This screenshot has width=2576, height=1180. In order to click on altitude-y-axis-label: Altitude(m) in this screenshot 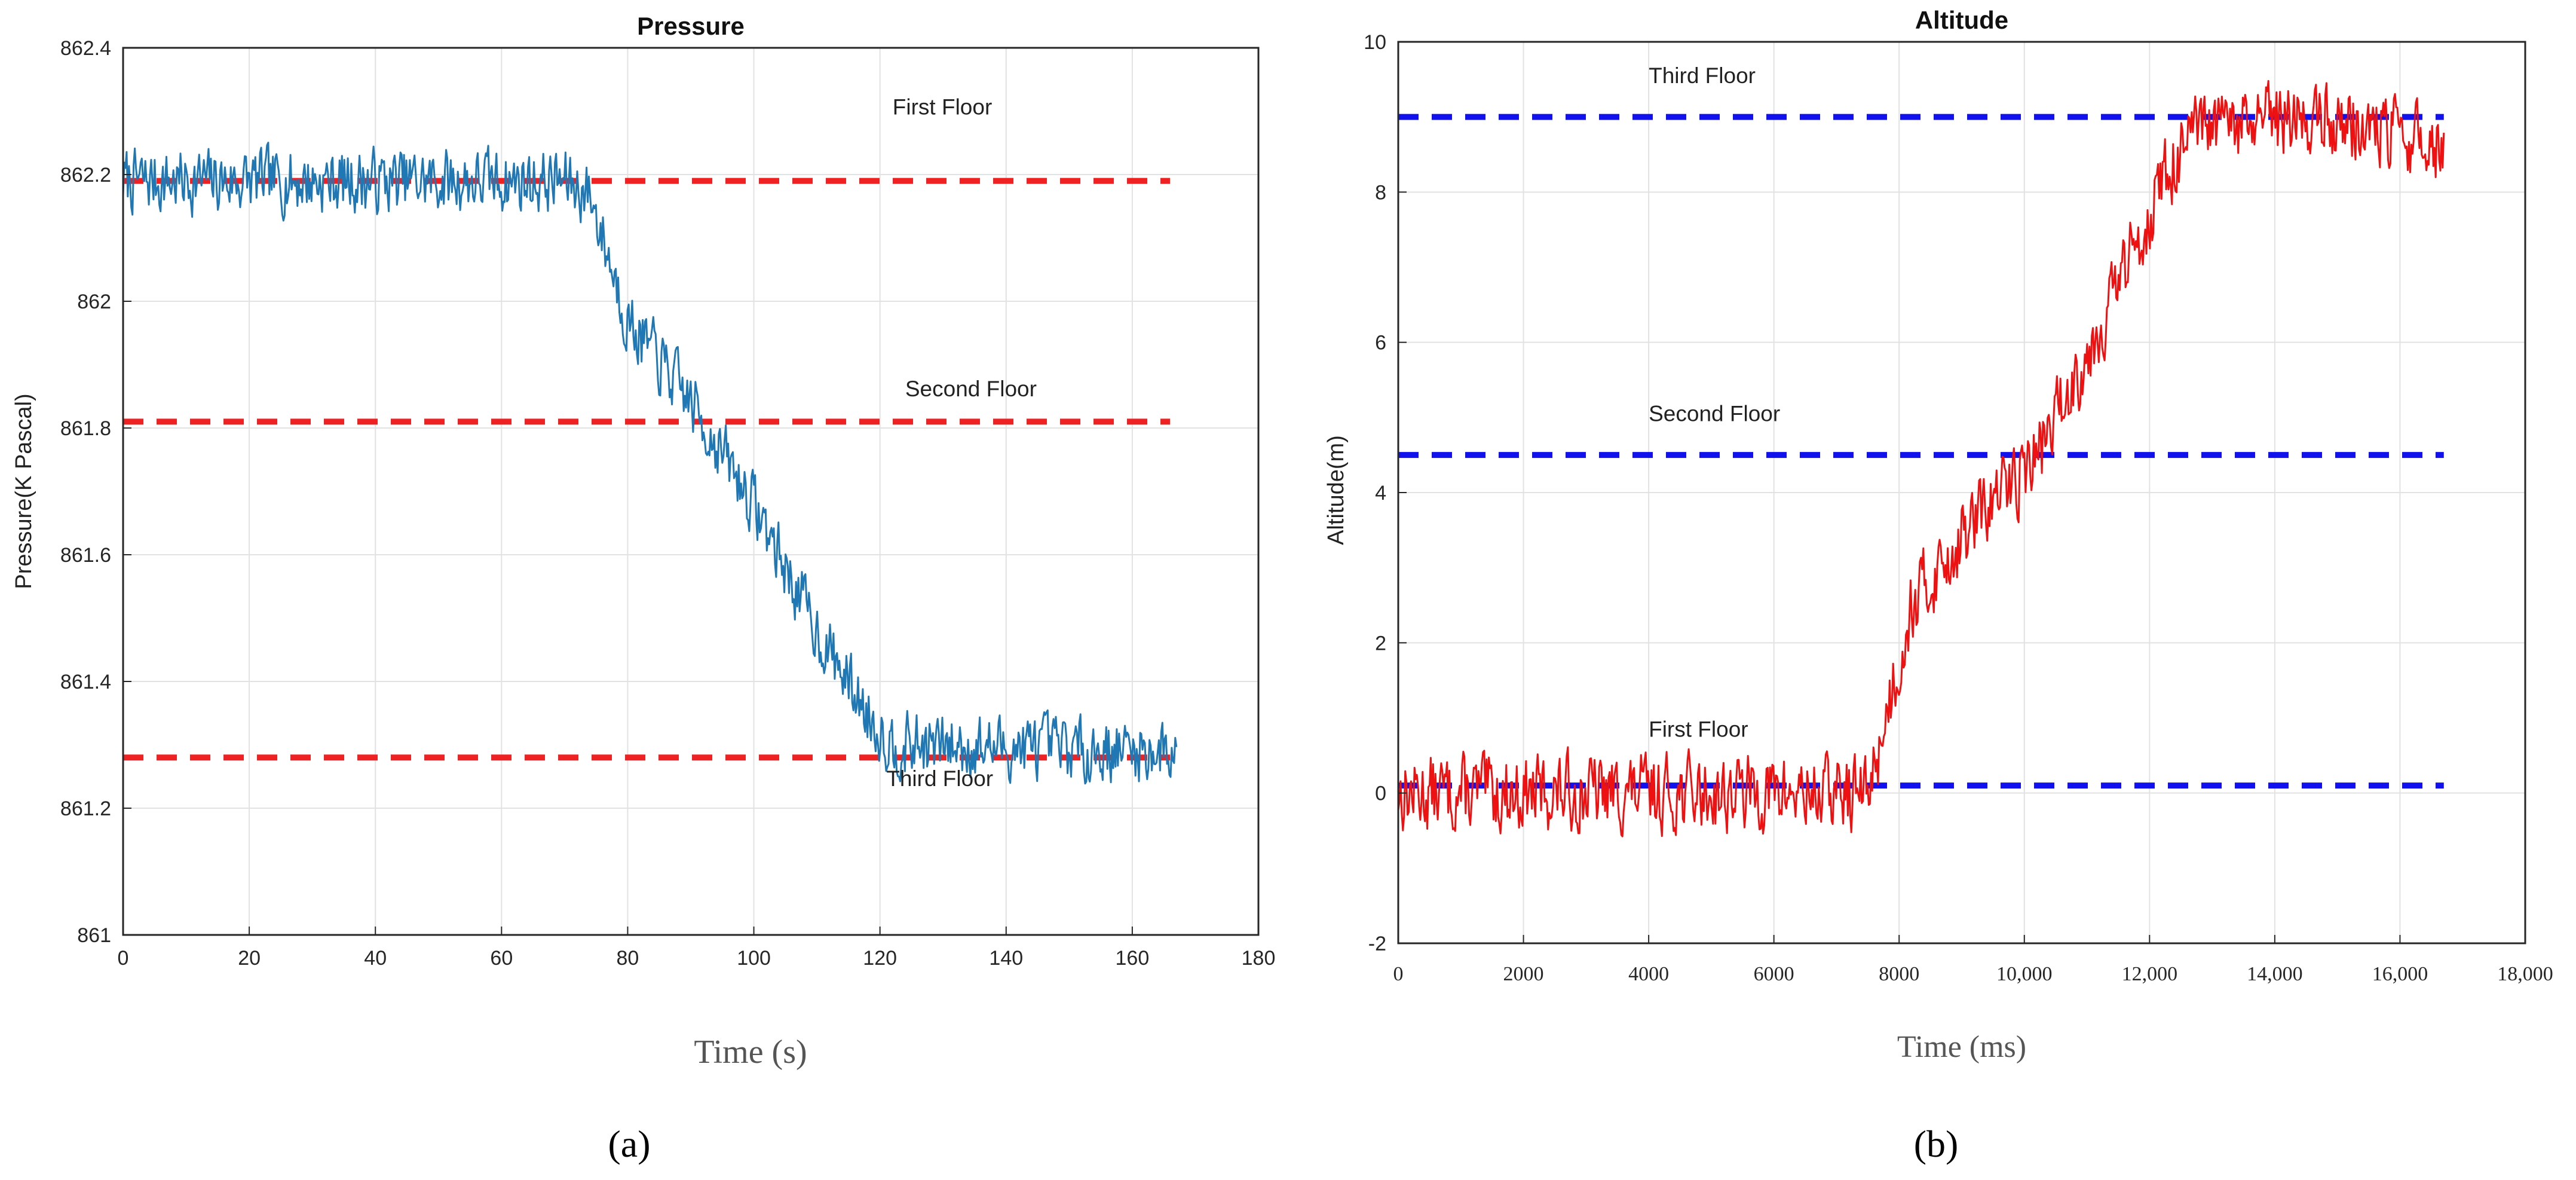, I will do `click(1336, 490)`.